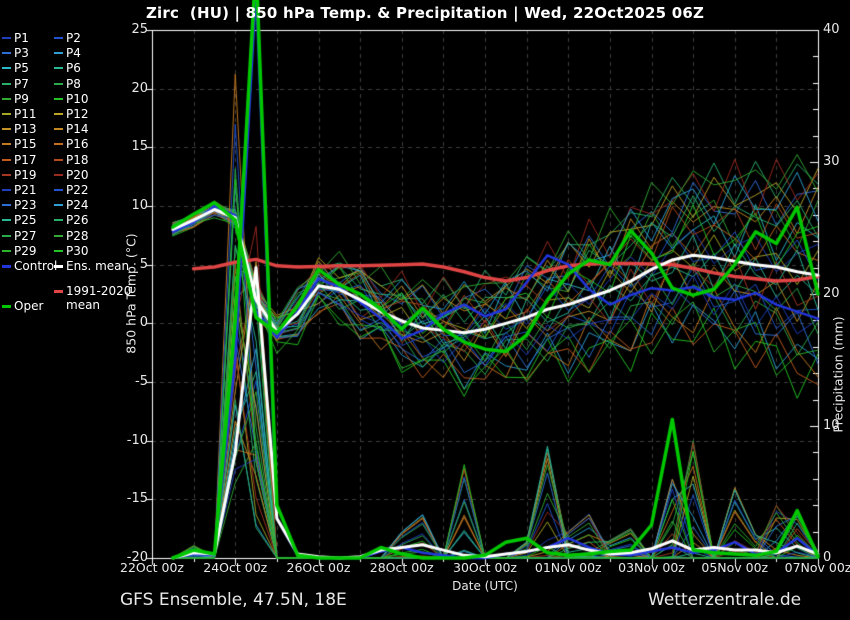 The width and height of the screenshot is (850, 620). What do you see at coordinates (21, 83) in the screenshot?
I see `legend-label: P7` at bounding box center [21, 83].